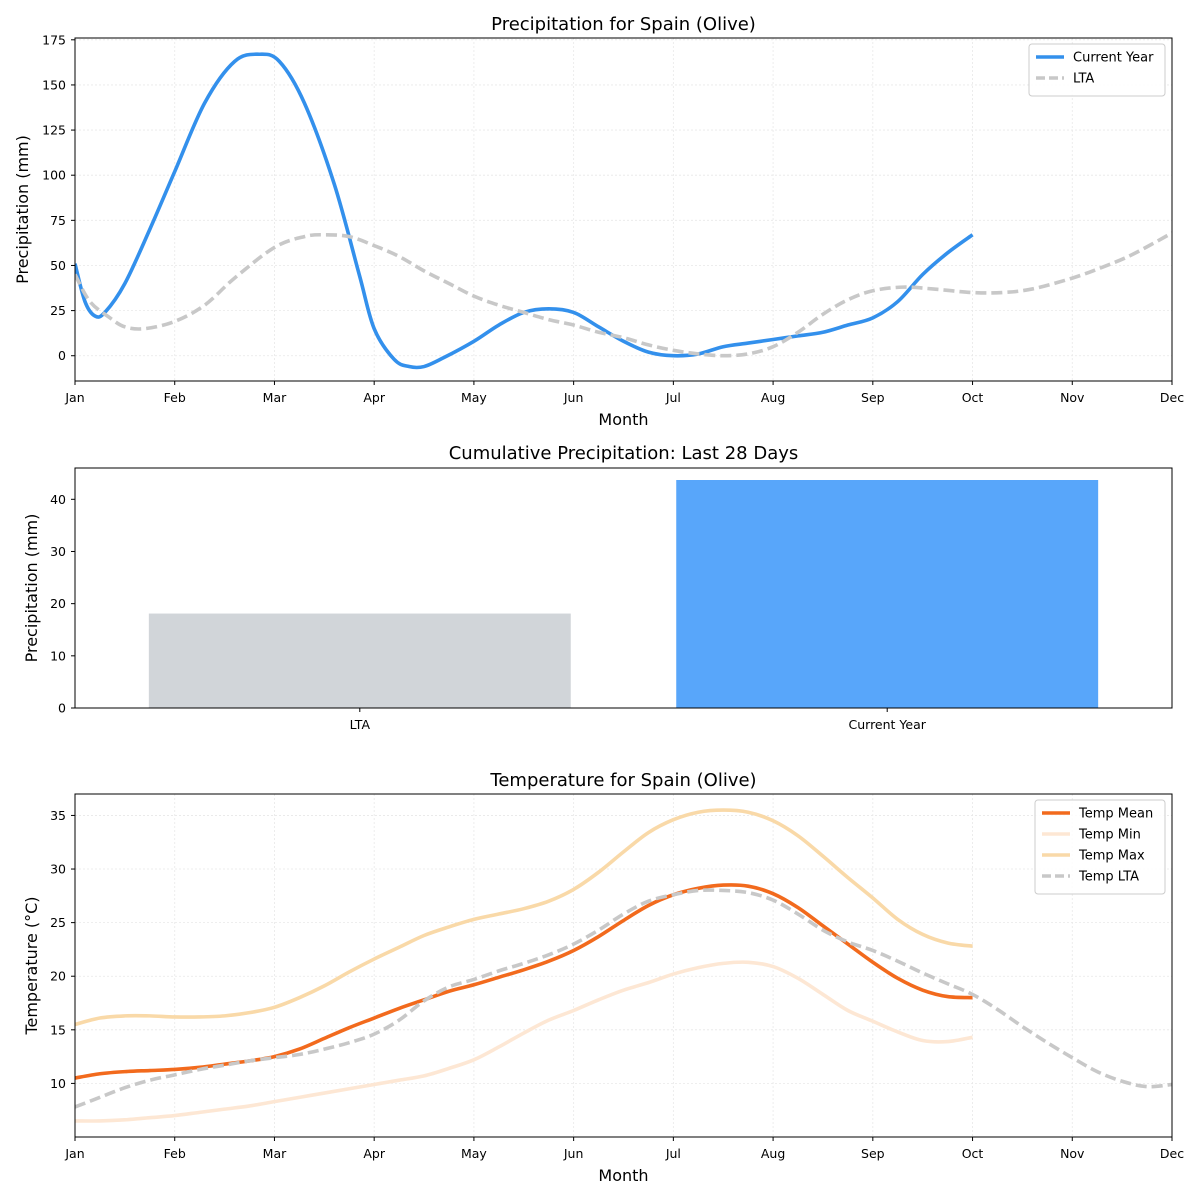  I want to click on chart1-category-label-lta: LTA, so click(360, 724).